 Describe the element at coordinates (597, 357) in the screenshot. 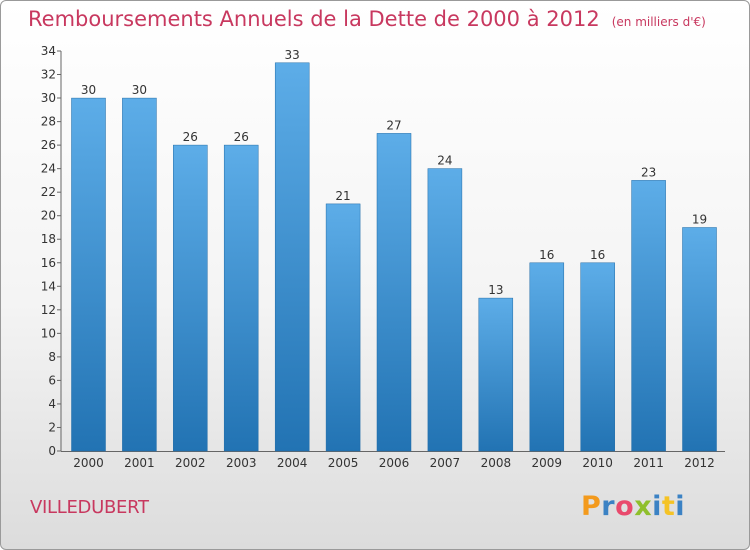

I see `bar-2010` at that location.